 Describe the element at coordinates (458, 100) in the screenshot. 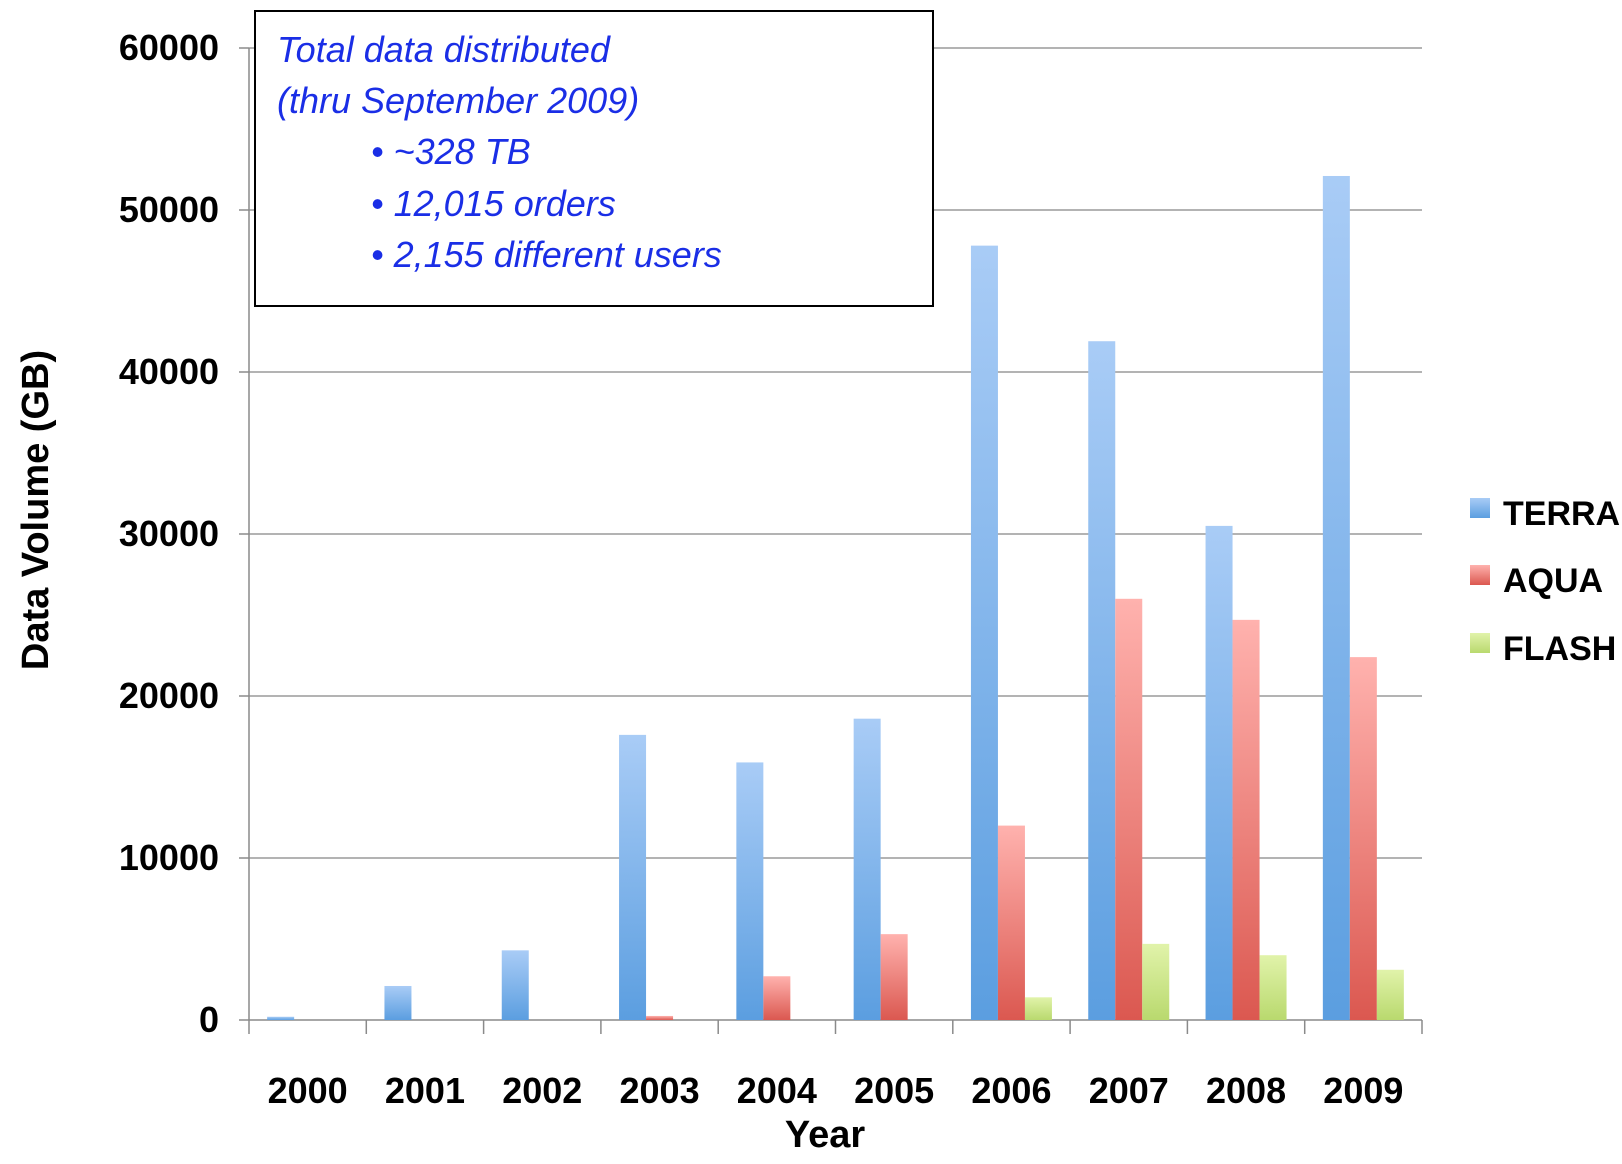

I see `annotation-line-2: (thru September 2009)` at that location.